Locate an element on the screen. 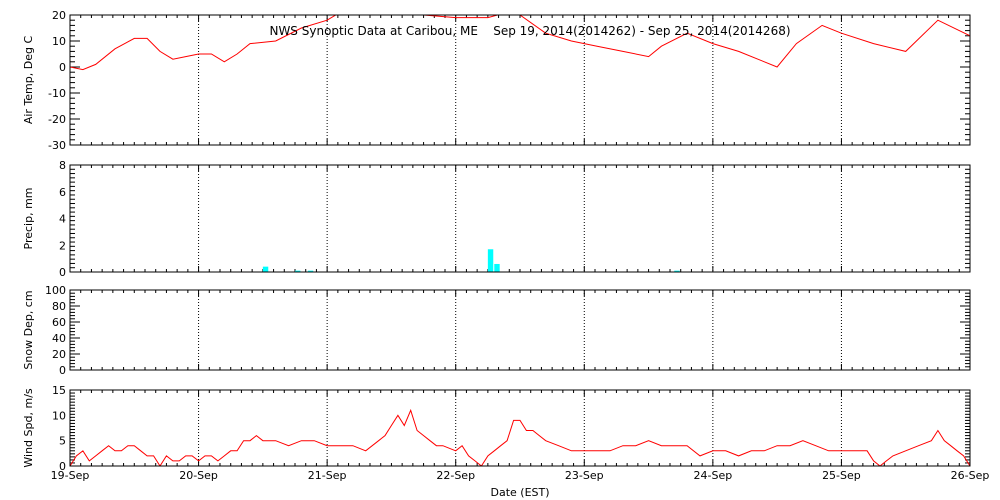  x-tick-label: 26-Sep is located at coordinates (970, 475).